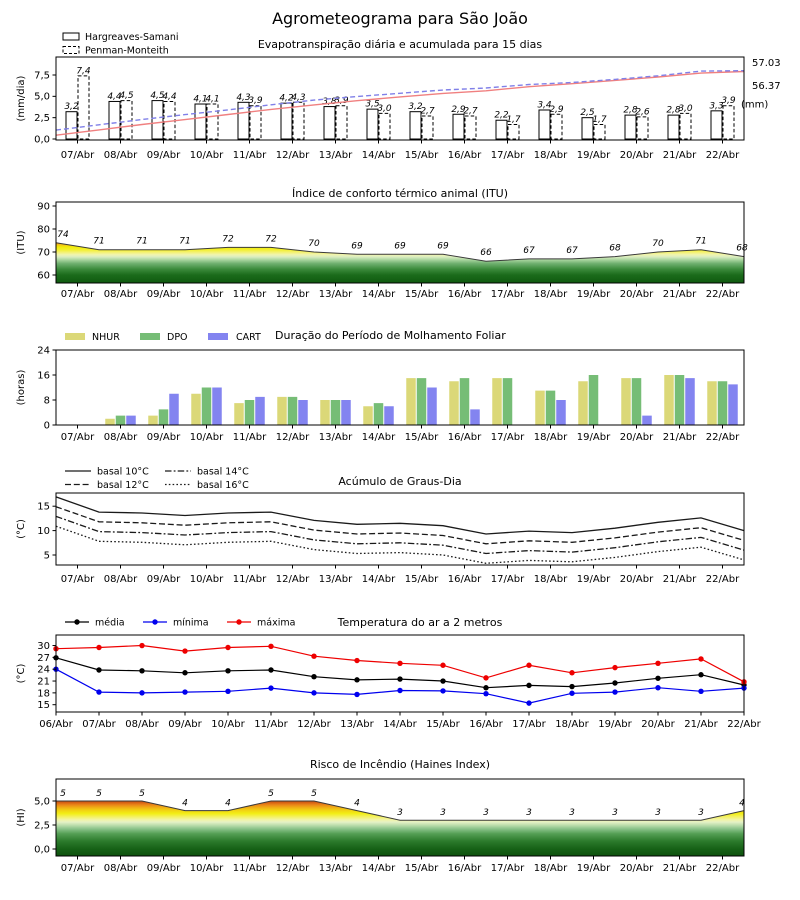  Describe the element at coordinates (75, 336) in the screenshot. I see `legend-swatch-nhur` at that location.